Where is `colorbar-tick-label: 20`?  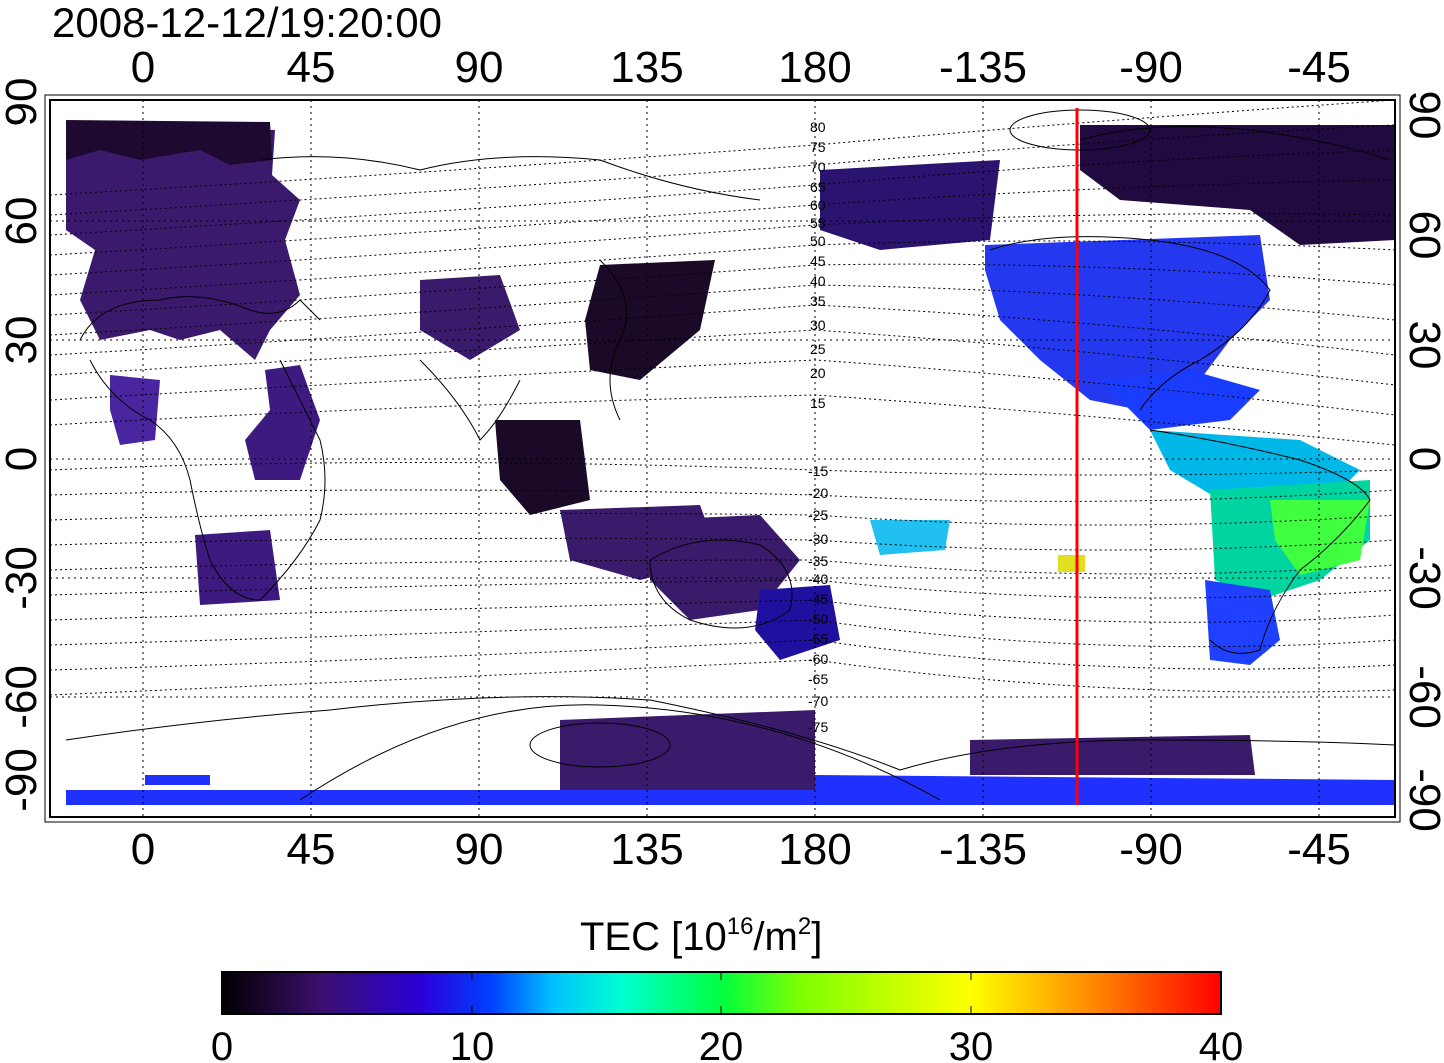
colorbar-tick-label: 20 is located at coordinates (721, 1044).